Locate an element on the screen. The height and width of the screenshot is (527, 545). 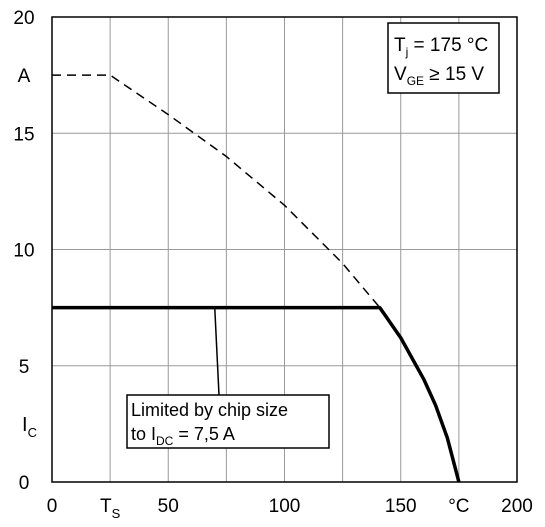
x-tick-label-0: 0 is located at coordinates (52, 506).